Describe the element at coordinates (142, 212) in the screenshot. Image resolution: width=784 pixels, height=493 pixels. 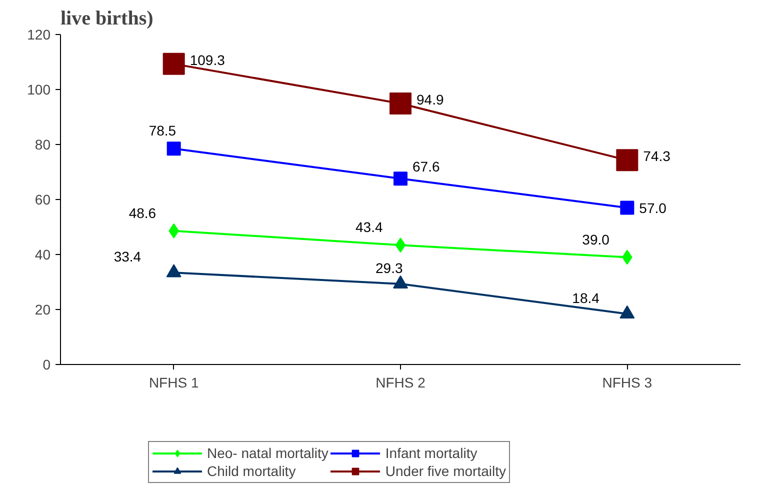
I see `data-label: 48.6` at that location.